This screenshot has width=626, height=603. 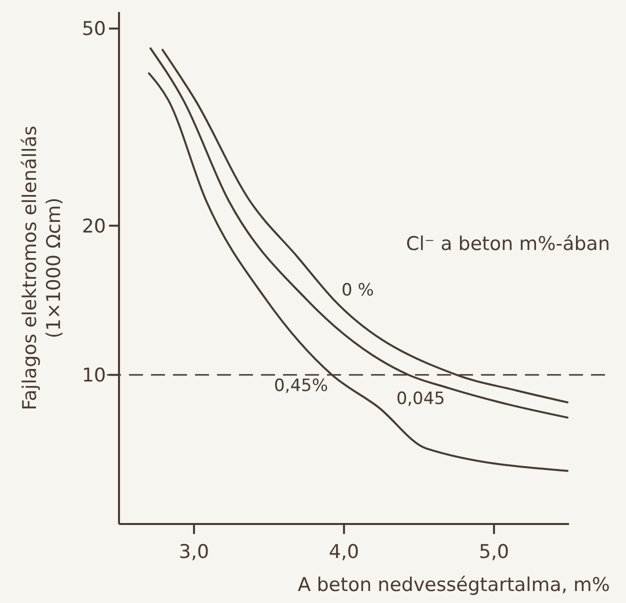 I want to click on y-axis-title: Fajlagos elektromos ellenállás (1×1000 Ωcm), so click(x=42, y=268).